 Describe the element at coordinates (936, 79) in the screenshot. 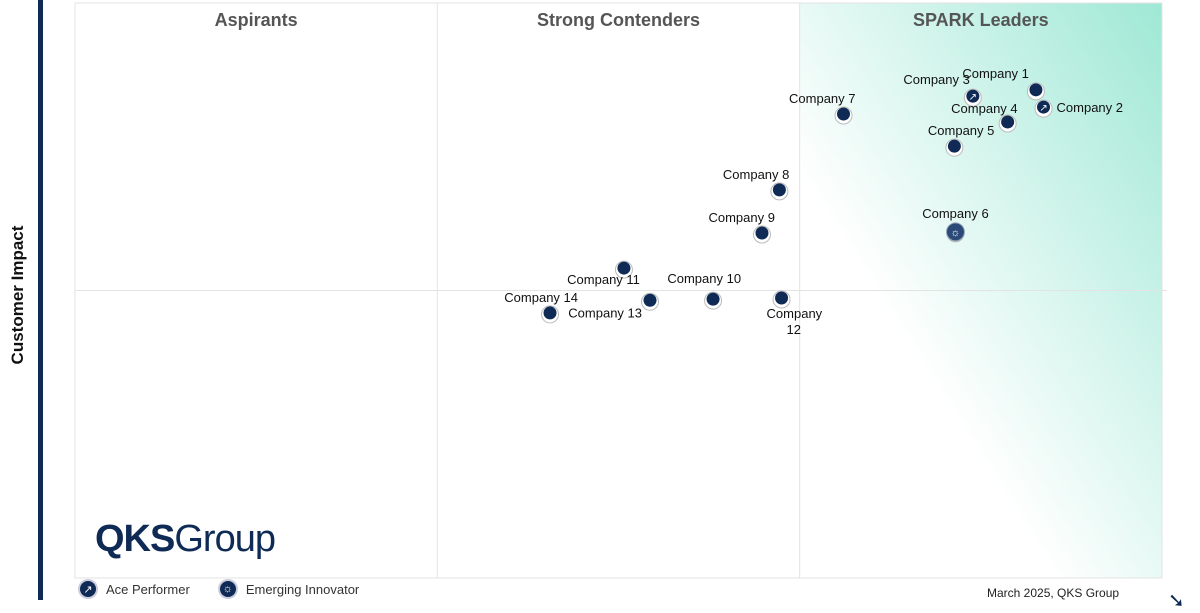

I see `point-label: Company 3` at that location.